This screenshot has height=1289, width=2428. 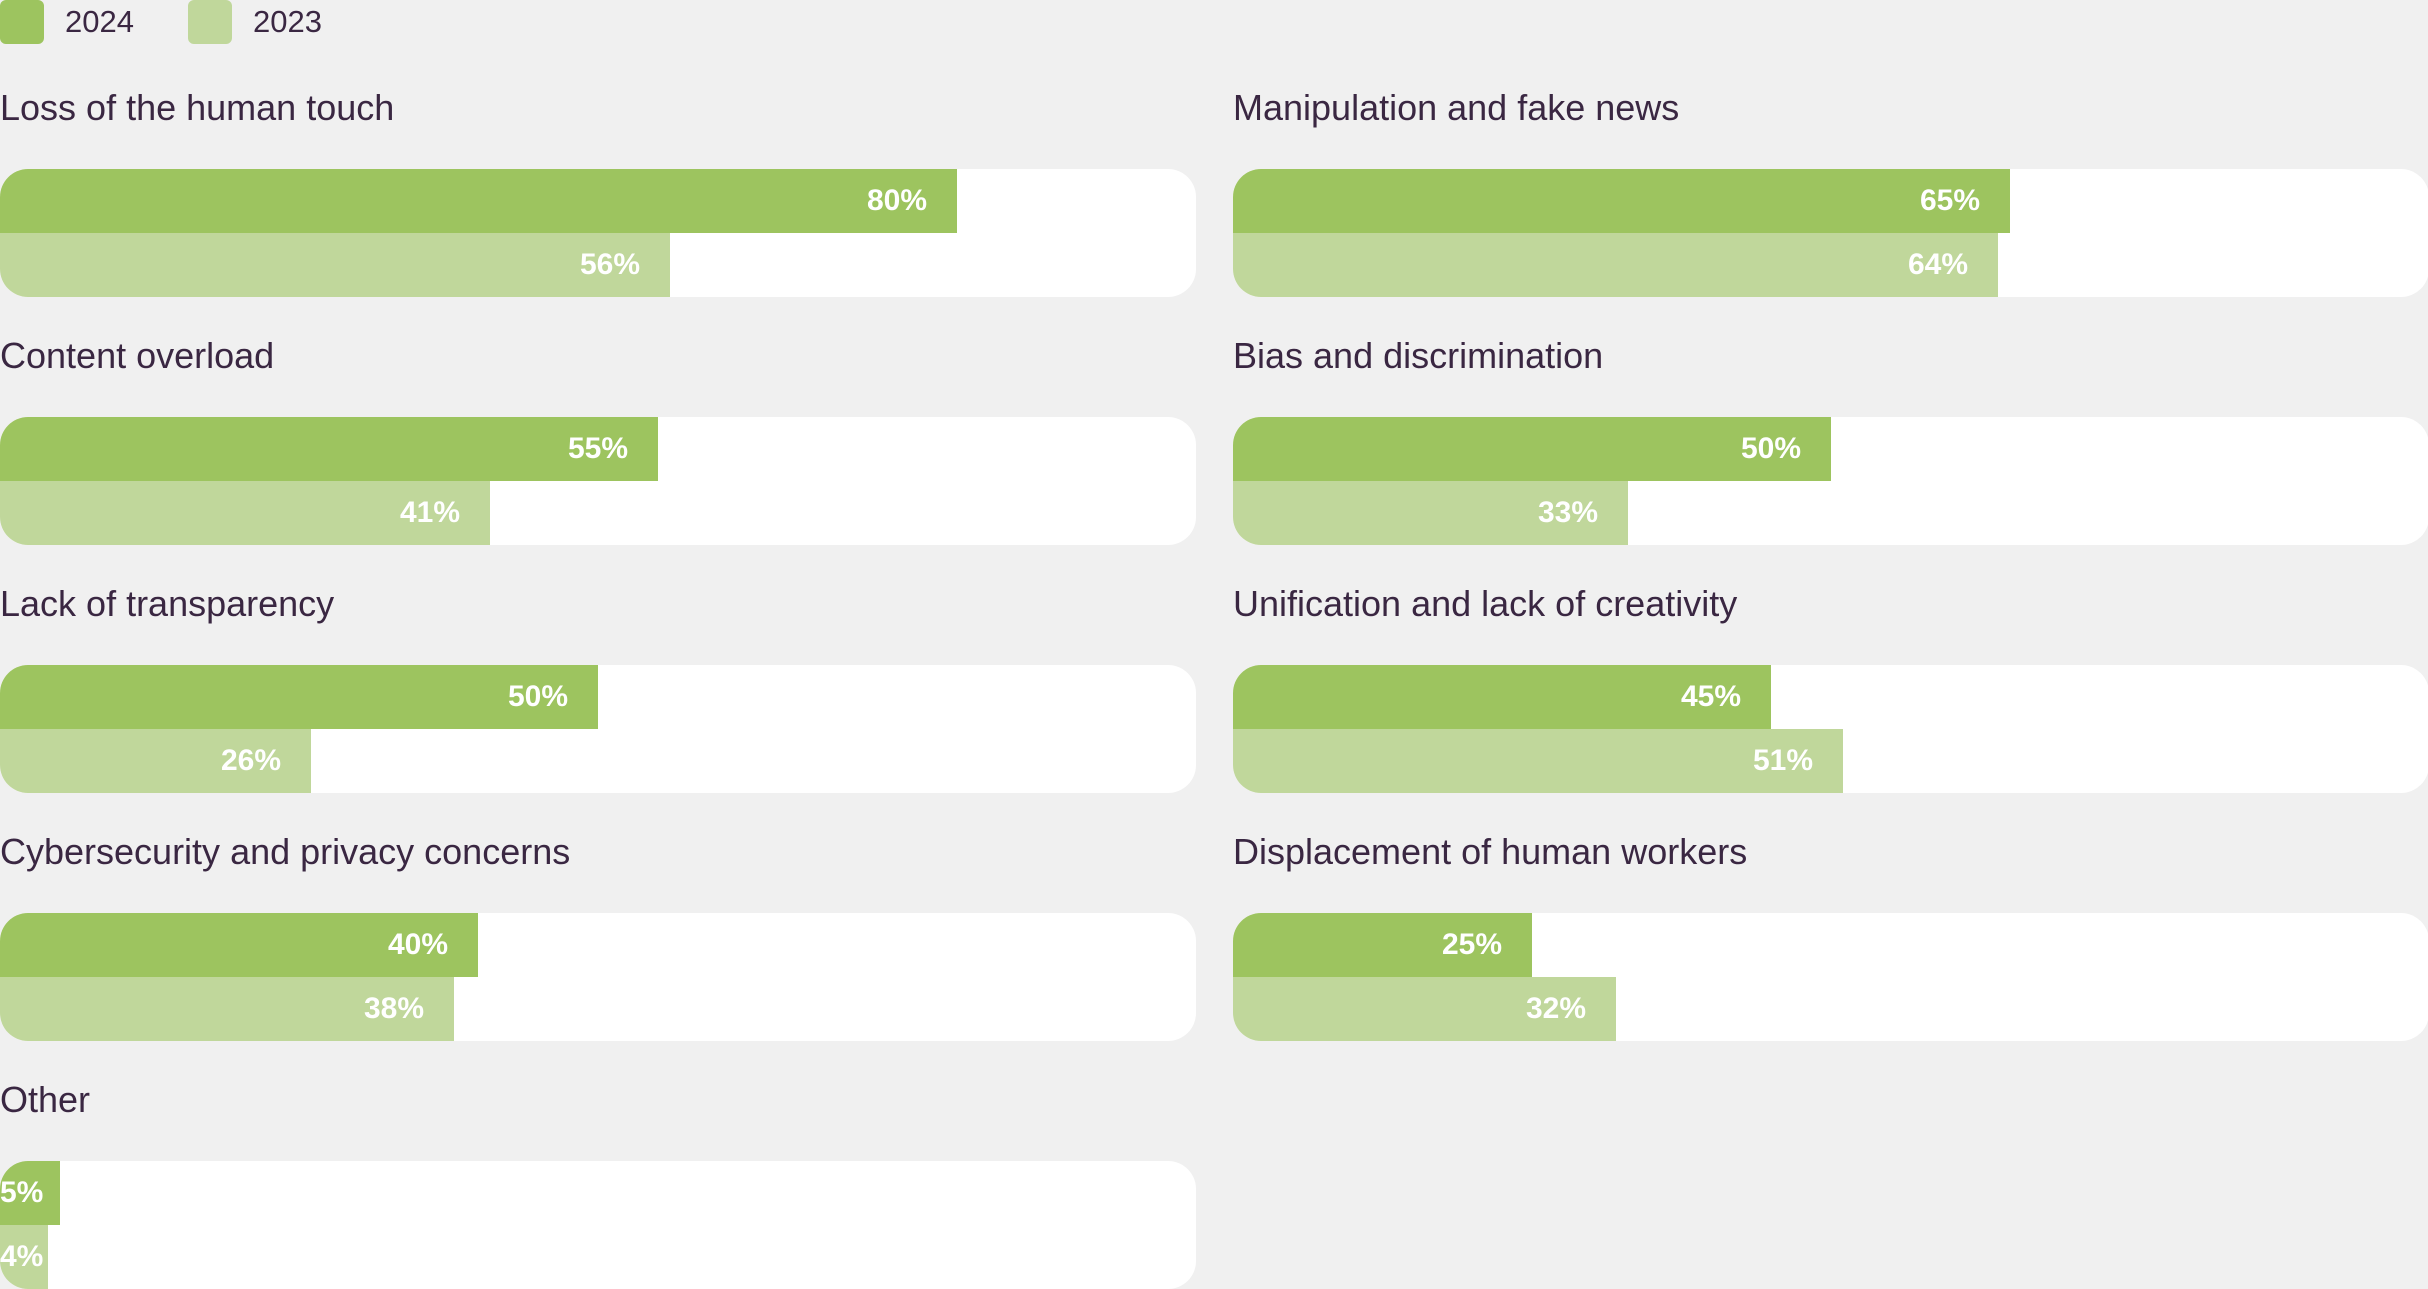 What do you see at coordinates (598, 977) in the screenshot?
I see `bar-track: 40% 38%` at bounding box center [598, 977].